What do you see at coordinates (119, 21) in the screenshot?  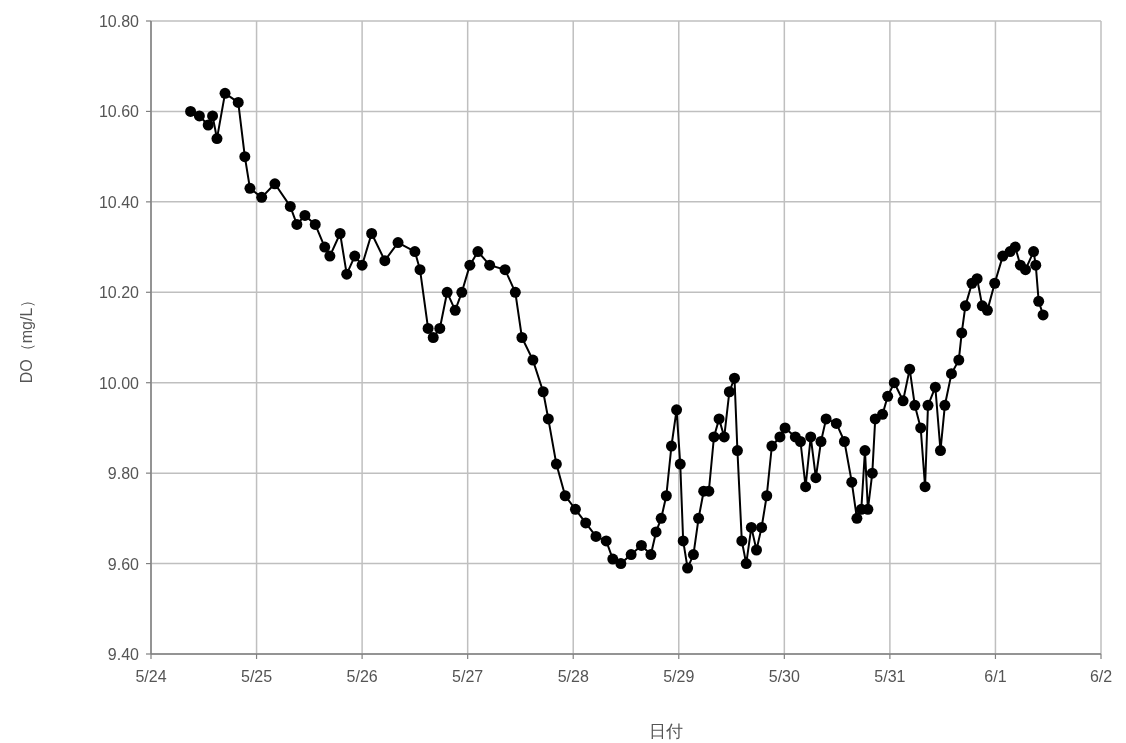 I see `y-tick-label: 10.80` at bounding box center [119, 21].